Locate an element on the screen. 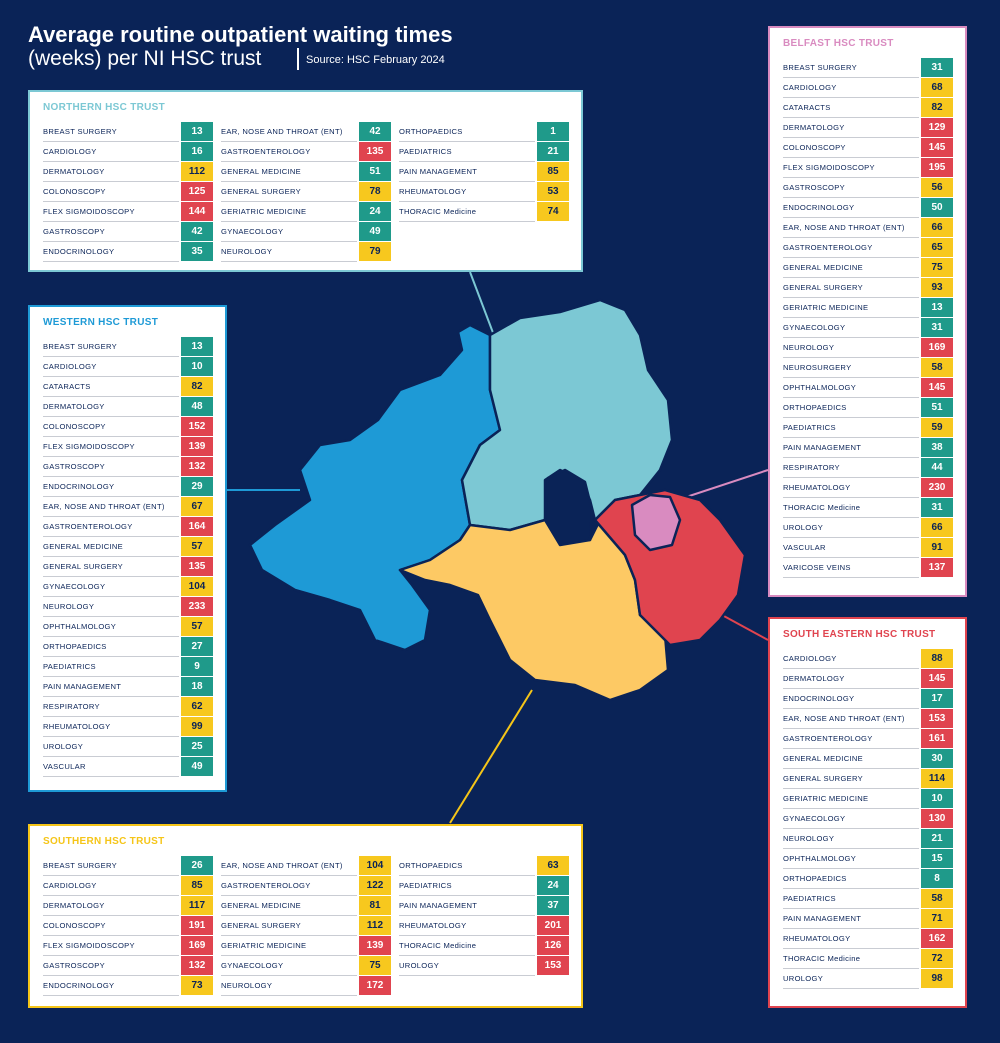  table-row: OPHTHALMOLOGY 15 is located at coordinates (868, 859).